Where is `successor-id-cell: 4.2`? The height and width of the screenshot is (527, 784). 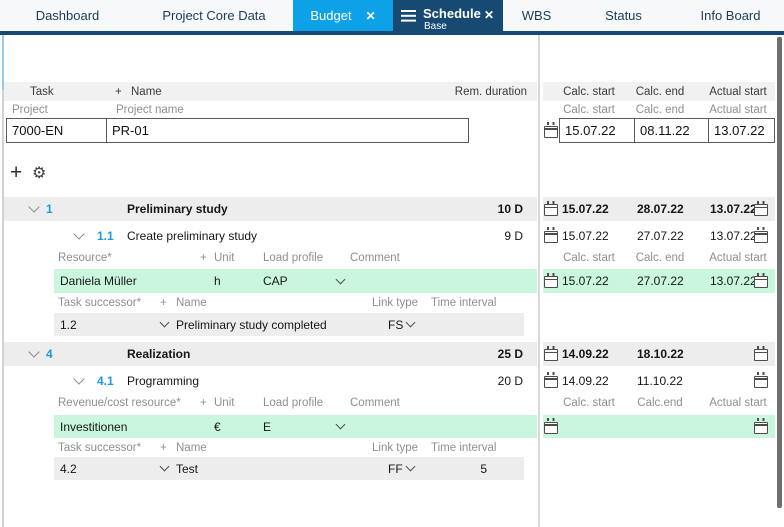 successor-id-cell: 4.2 is located at coordinates (68, 468).